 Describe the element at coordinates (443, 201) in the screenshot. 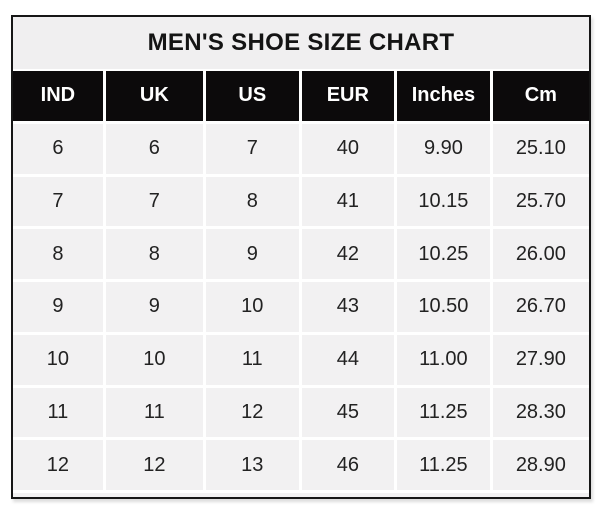

I see `table-cell: 10.15` at that location.